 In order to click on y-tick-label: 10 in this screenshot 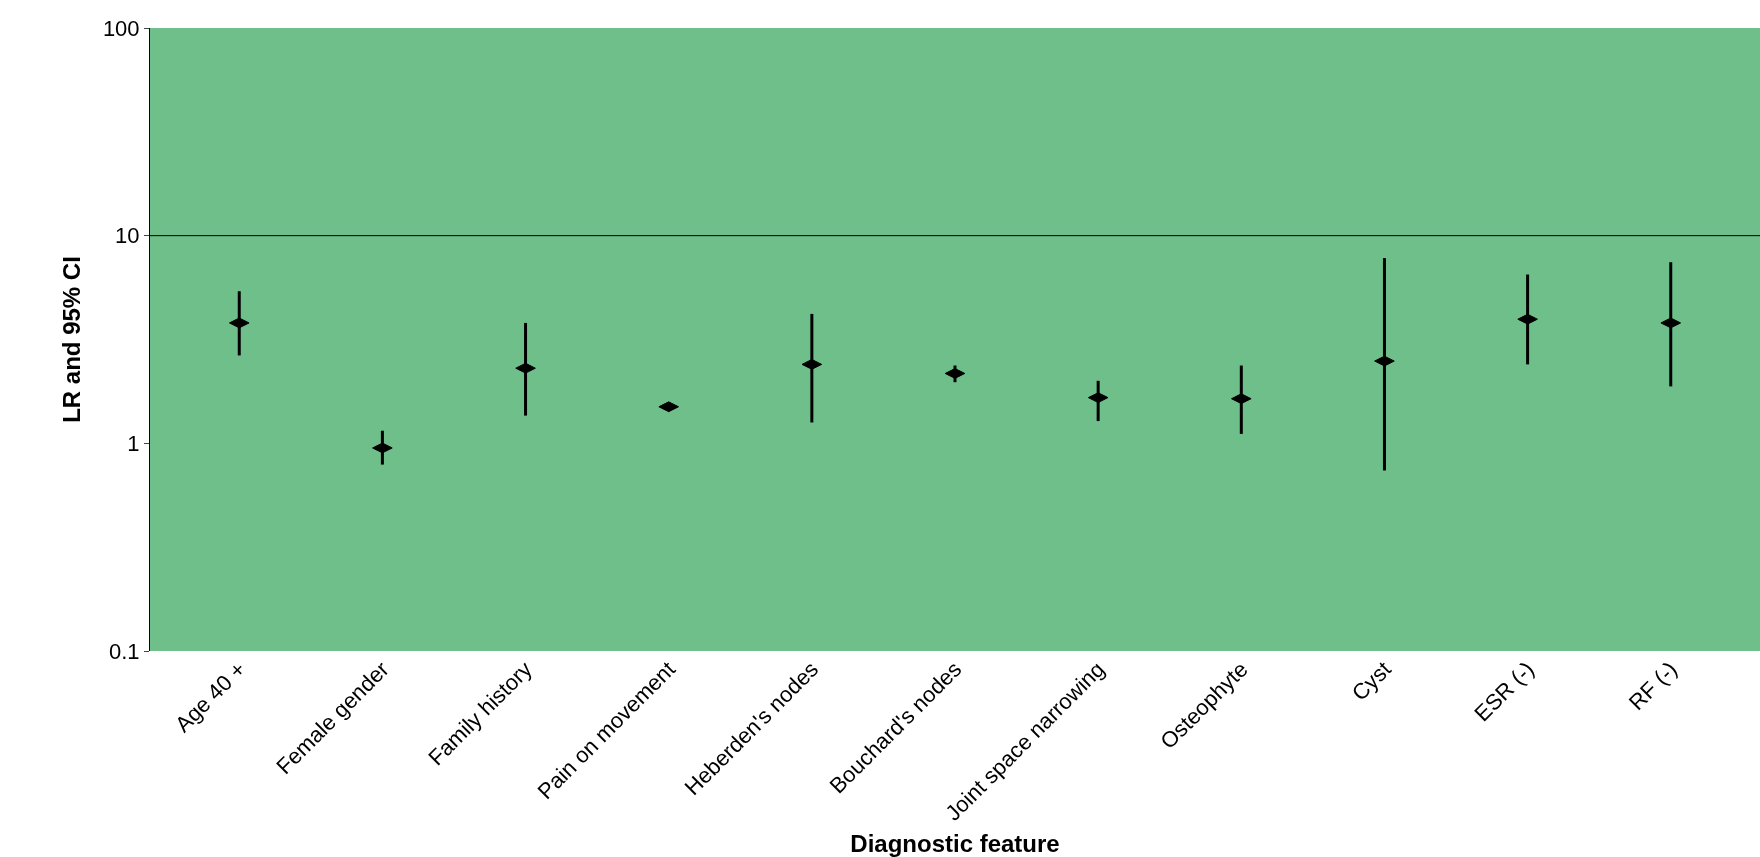, I will do `click(127, 236)`.